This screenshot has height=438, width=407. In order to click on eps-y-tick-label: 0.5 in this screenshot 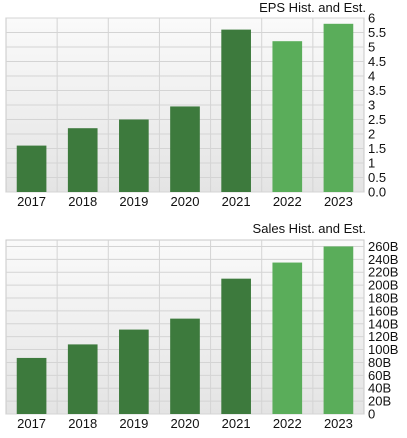, I will do `click(377, 177)`.